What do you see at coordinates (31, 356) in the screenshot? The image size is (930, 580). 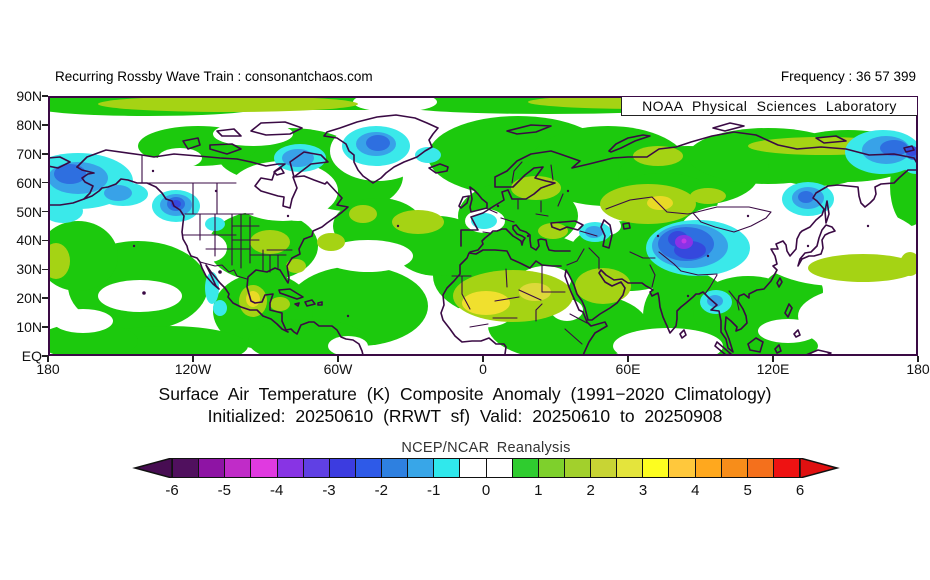 I see `lat-tick-label: EQ` at bounding box center [31, 356].